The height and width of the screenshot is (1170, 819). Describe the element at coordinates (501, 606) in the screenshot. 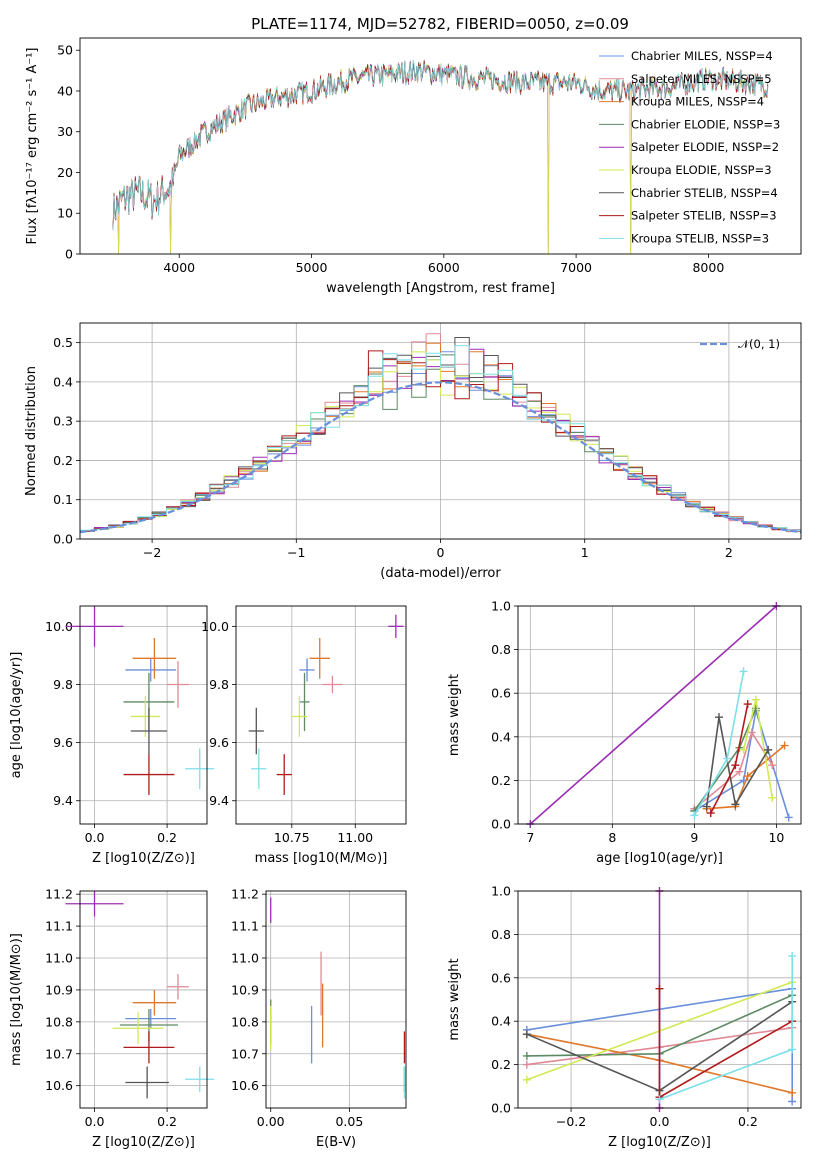

I see `y-tick-label: 1.0` at that location.